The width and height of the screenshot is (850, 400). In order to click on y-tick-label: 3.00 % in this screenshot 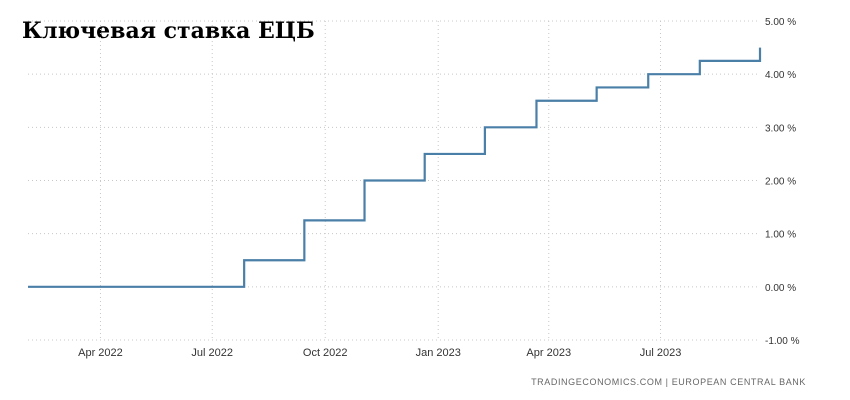, I will do `click(780, 128)`.